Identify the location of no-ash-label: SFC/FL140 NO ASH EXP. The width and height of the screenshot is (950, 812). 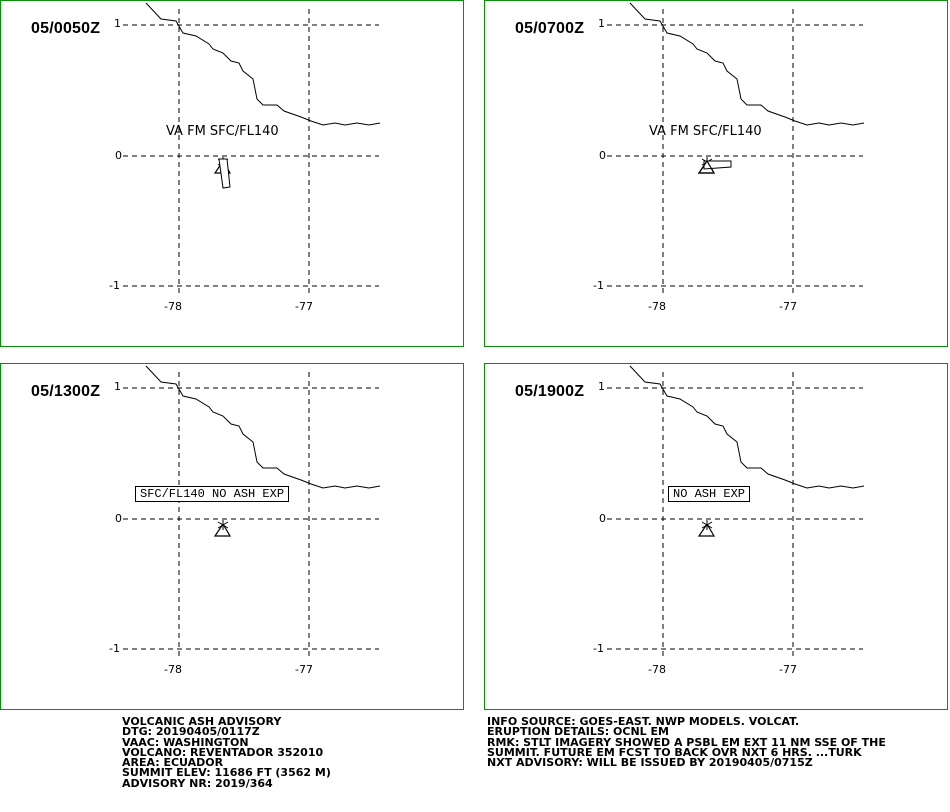
(212, 494).